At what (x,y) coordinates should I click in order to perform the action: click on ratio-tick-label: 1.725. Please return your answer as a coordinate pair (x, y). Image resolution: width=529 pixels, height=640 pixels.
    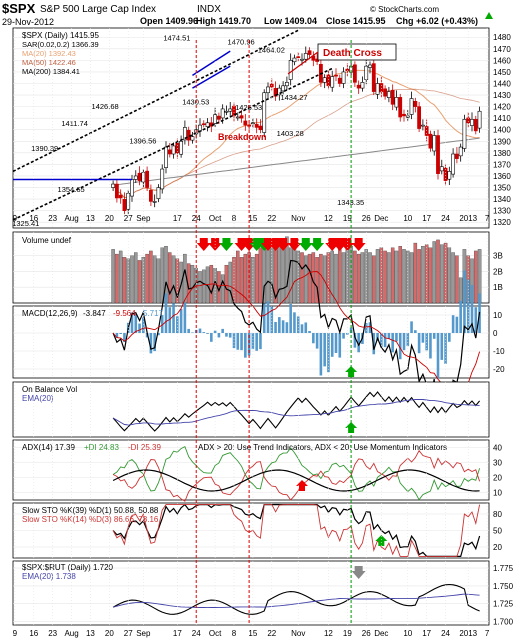
    Looking at the image, I should click on (503, 604).